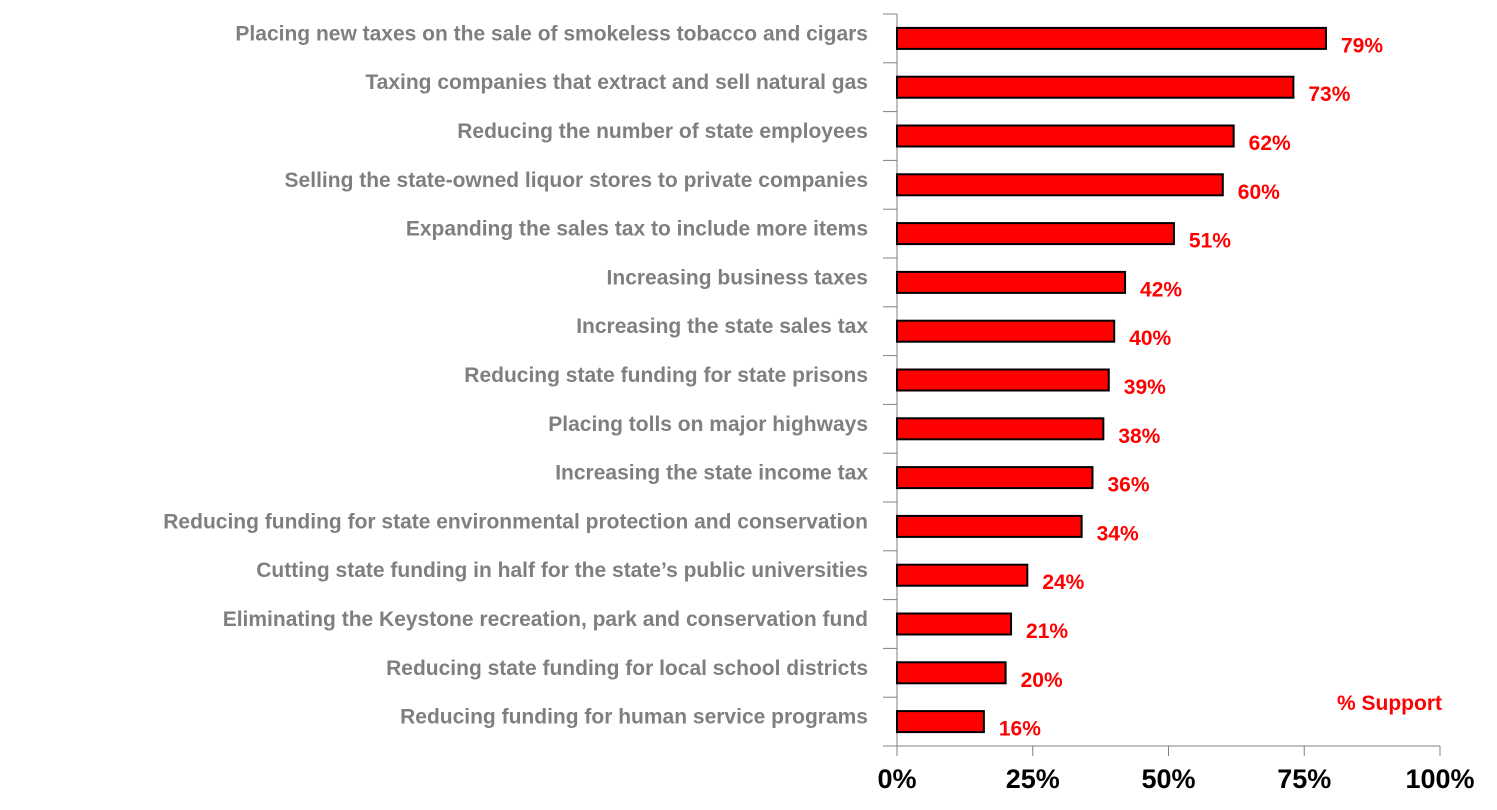 The width and height of the screenshot is (1497, 810). Describe the element at coordinates (666, 375) in the screenshot. I see `category-label: Reducing state funding for state prisons` at that location.